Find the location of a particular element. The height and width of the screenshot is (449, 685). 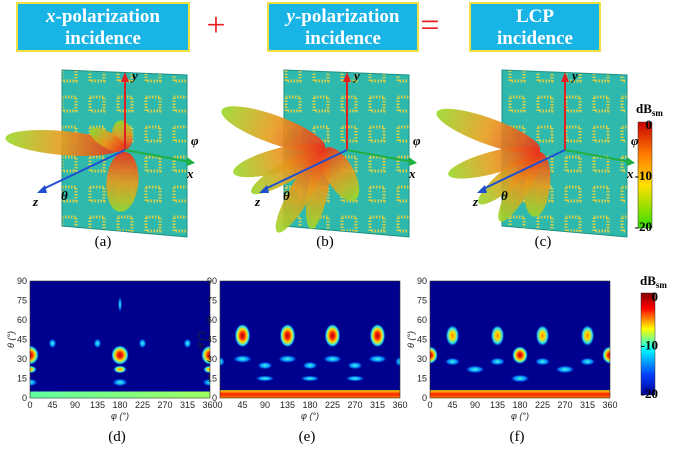

render-panel: y x φ z θ (b) is located at coordinates (321, 159).